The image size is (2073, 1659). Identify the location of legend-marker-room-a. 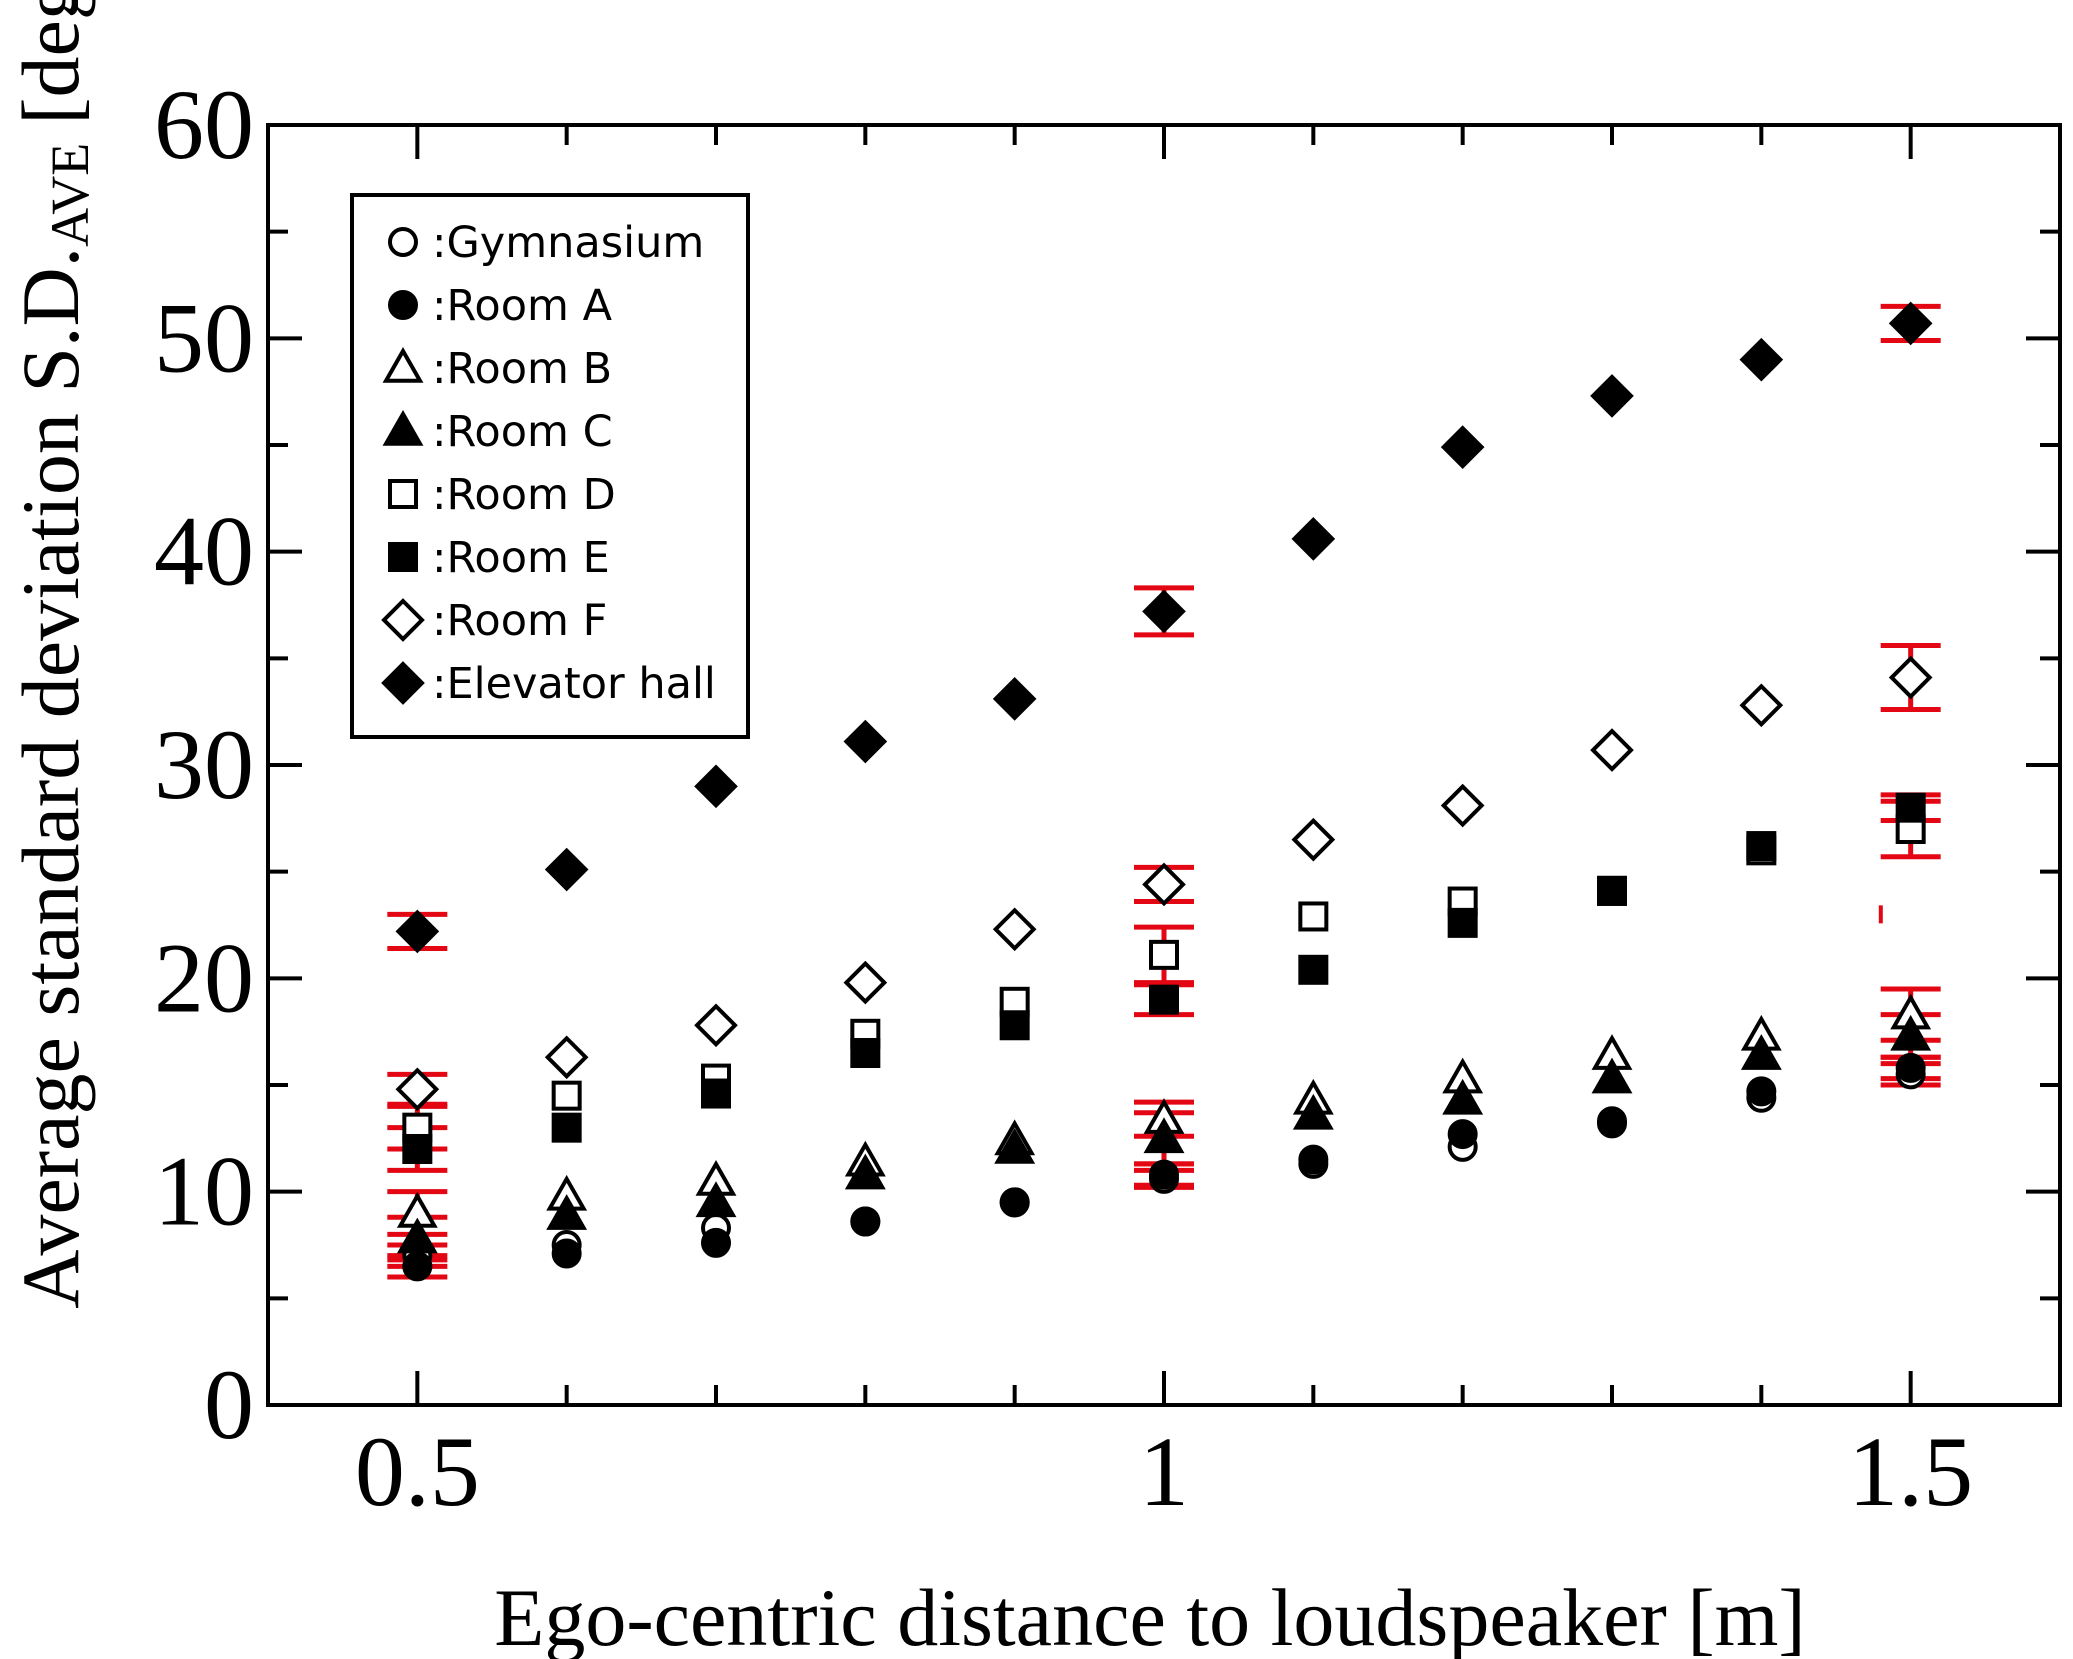
(403, 305).